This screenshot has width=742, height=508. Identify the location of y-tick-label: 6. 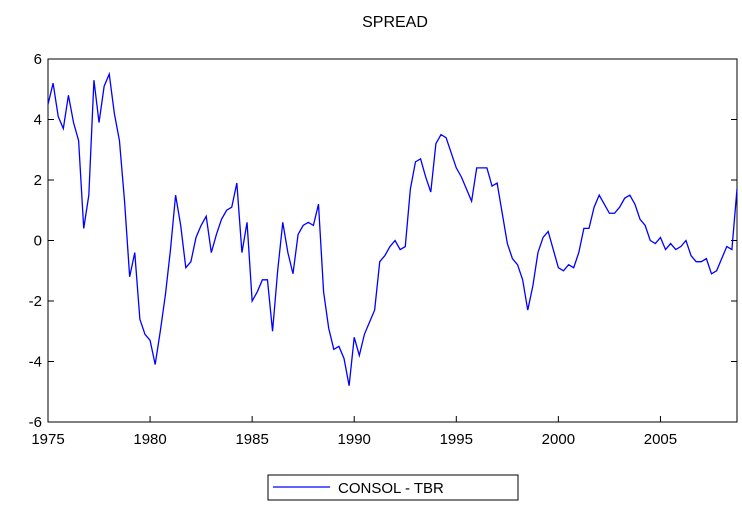
(38, 59).